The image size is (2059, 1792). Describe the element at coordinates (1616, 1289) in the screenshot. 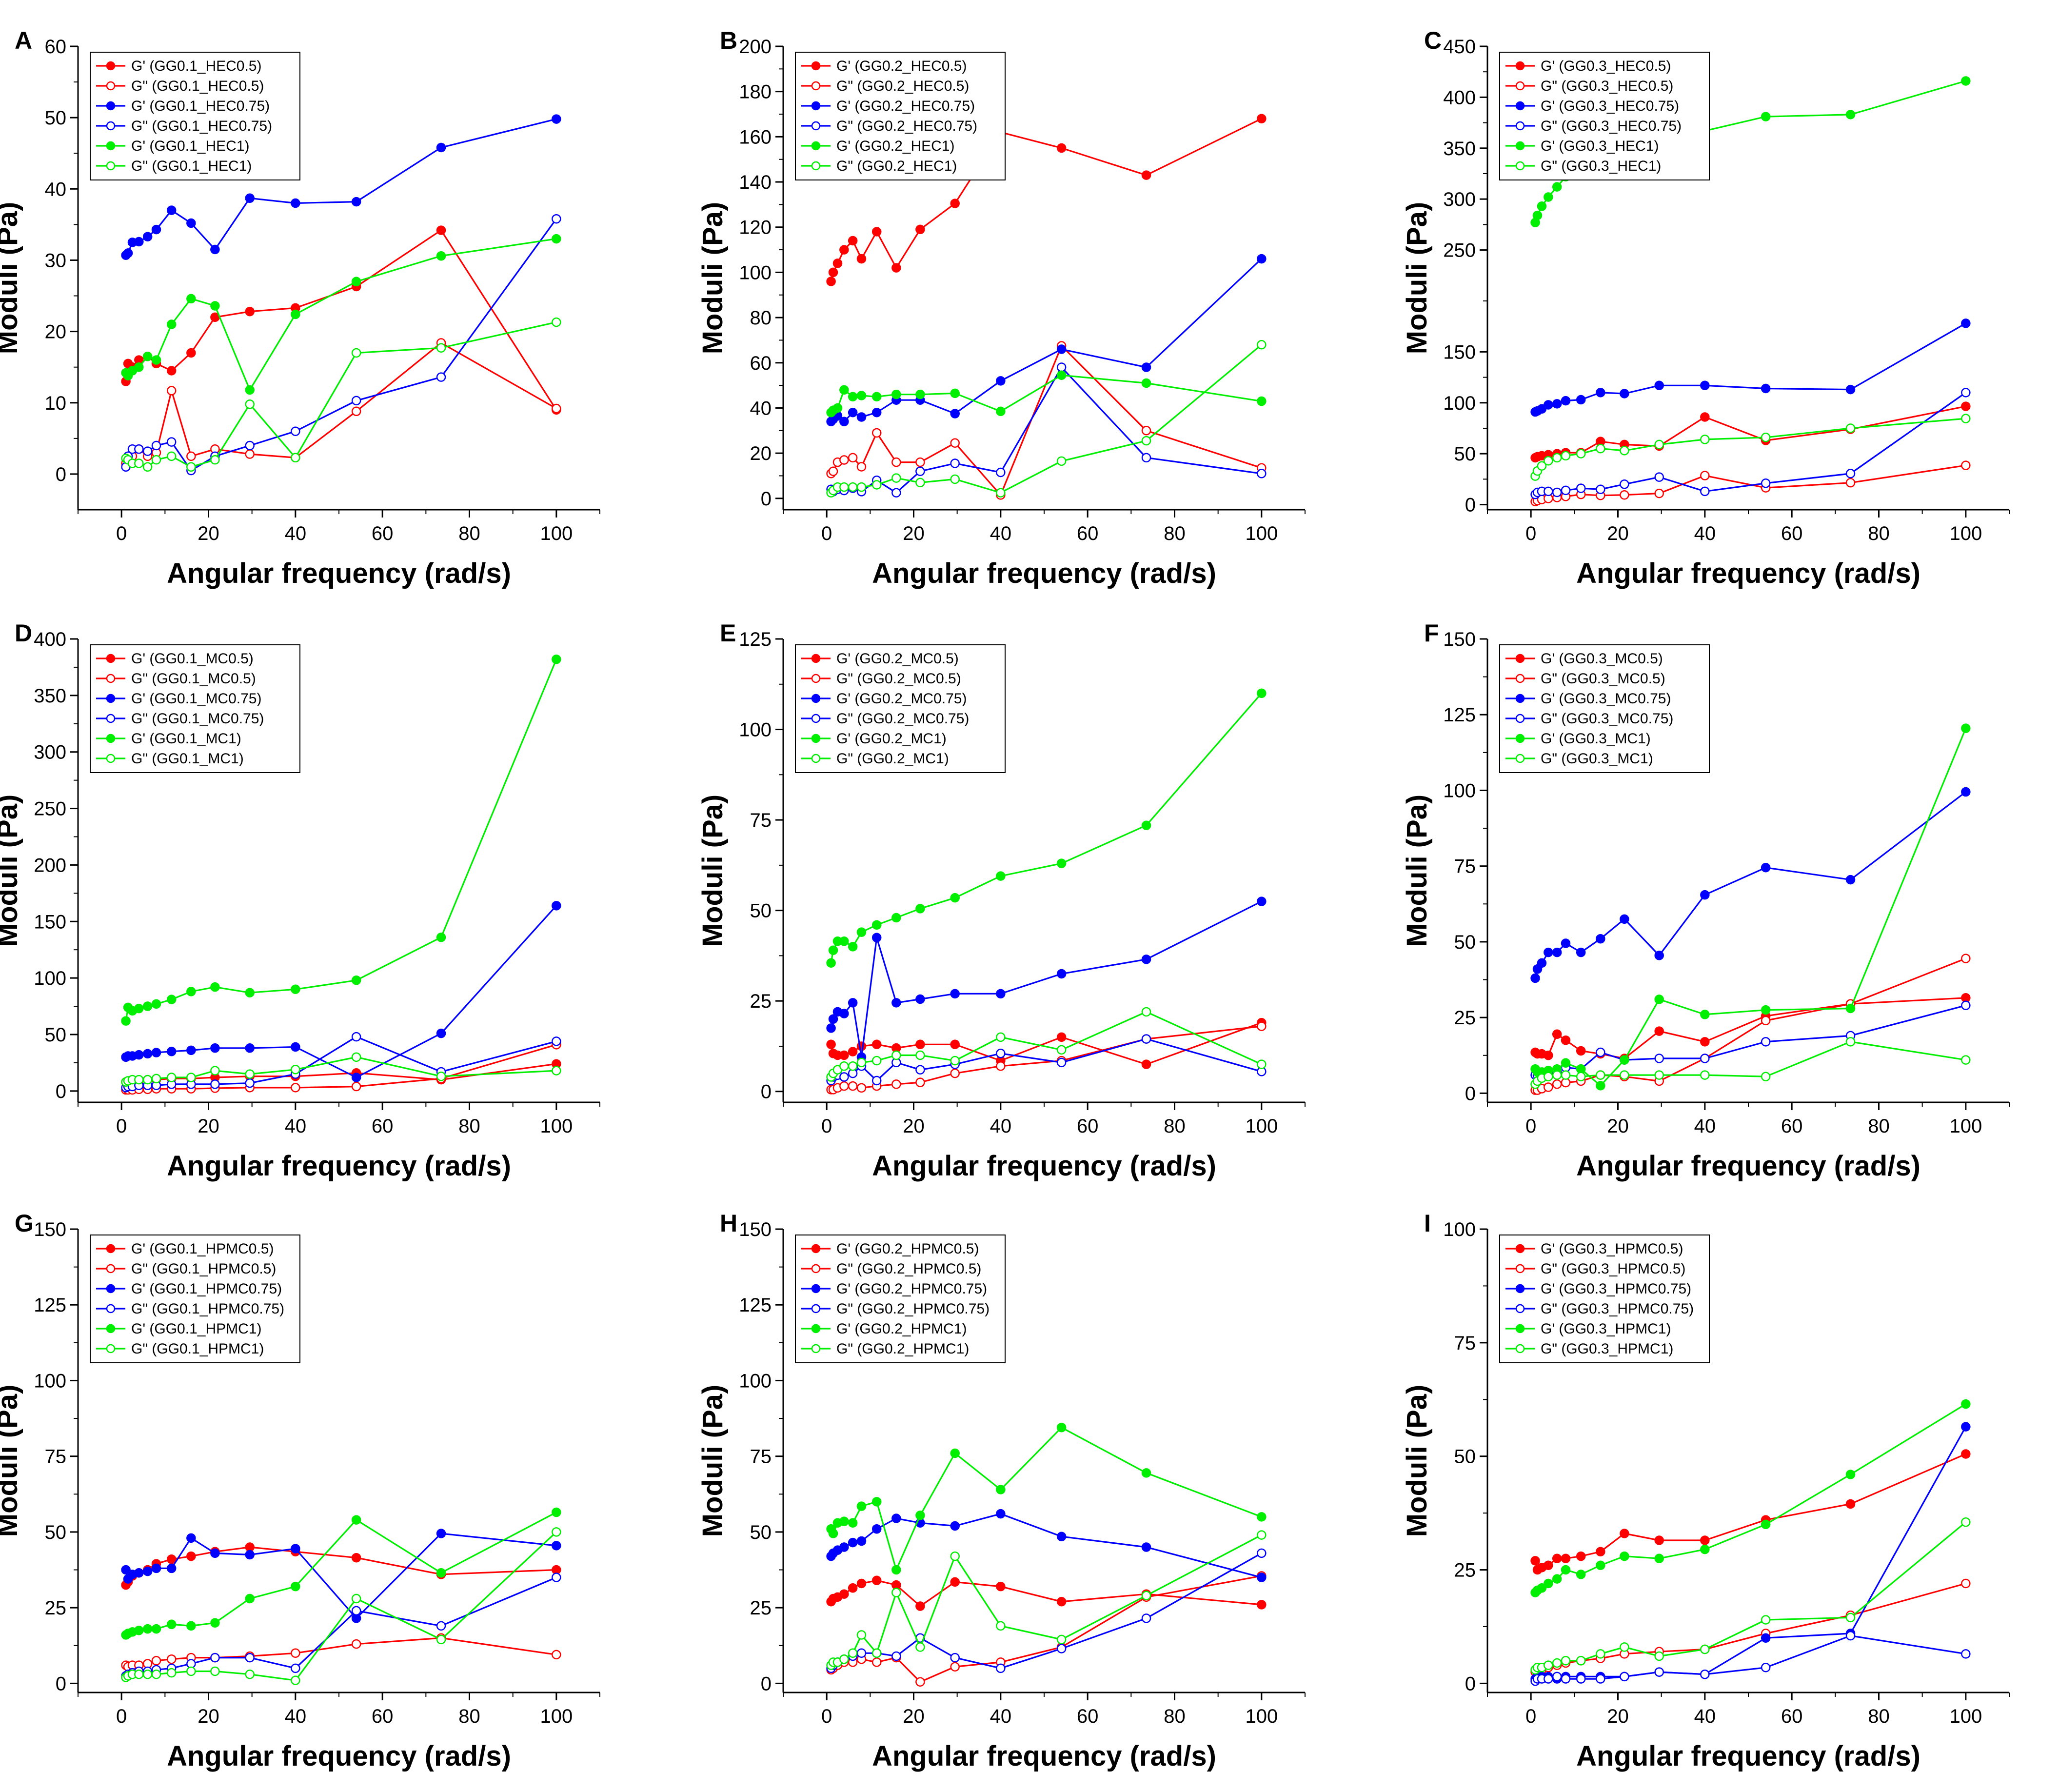

I see `legend-entry: G' (GG0.3_HPMC0.75)` at that location.